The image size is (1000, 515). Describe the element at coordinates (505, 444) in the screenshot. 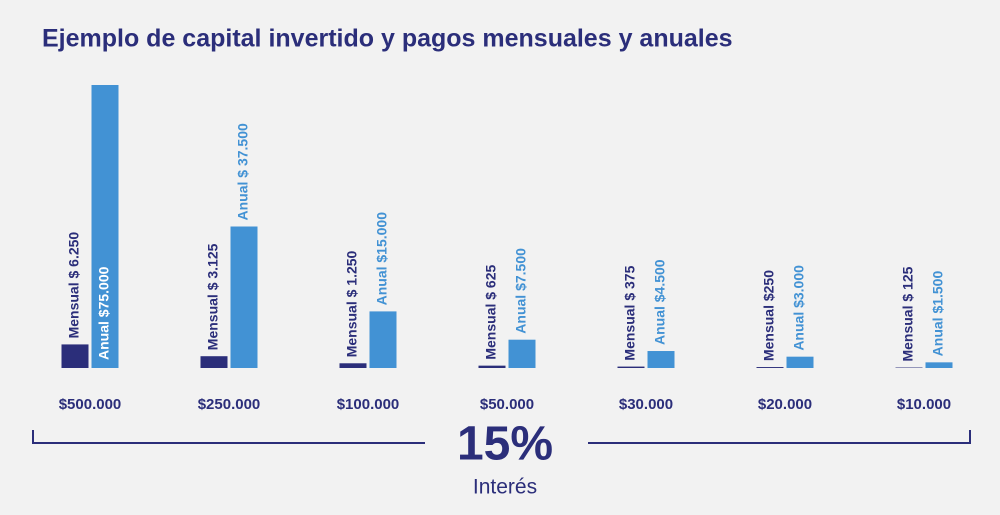

I see `rate: 15%` at that location.